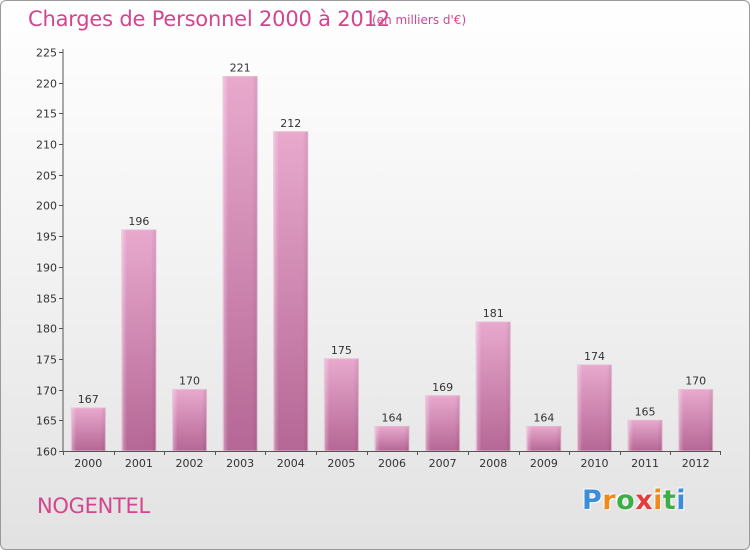 The height and width of the screenshot is (550, 750). What do you see at coordinates (443, 463) in the screenshot?
I see `x-tick-label: 2007` at bounding box center [443, 463].